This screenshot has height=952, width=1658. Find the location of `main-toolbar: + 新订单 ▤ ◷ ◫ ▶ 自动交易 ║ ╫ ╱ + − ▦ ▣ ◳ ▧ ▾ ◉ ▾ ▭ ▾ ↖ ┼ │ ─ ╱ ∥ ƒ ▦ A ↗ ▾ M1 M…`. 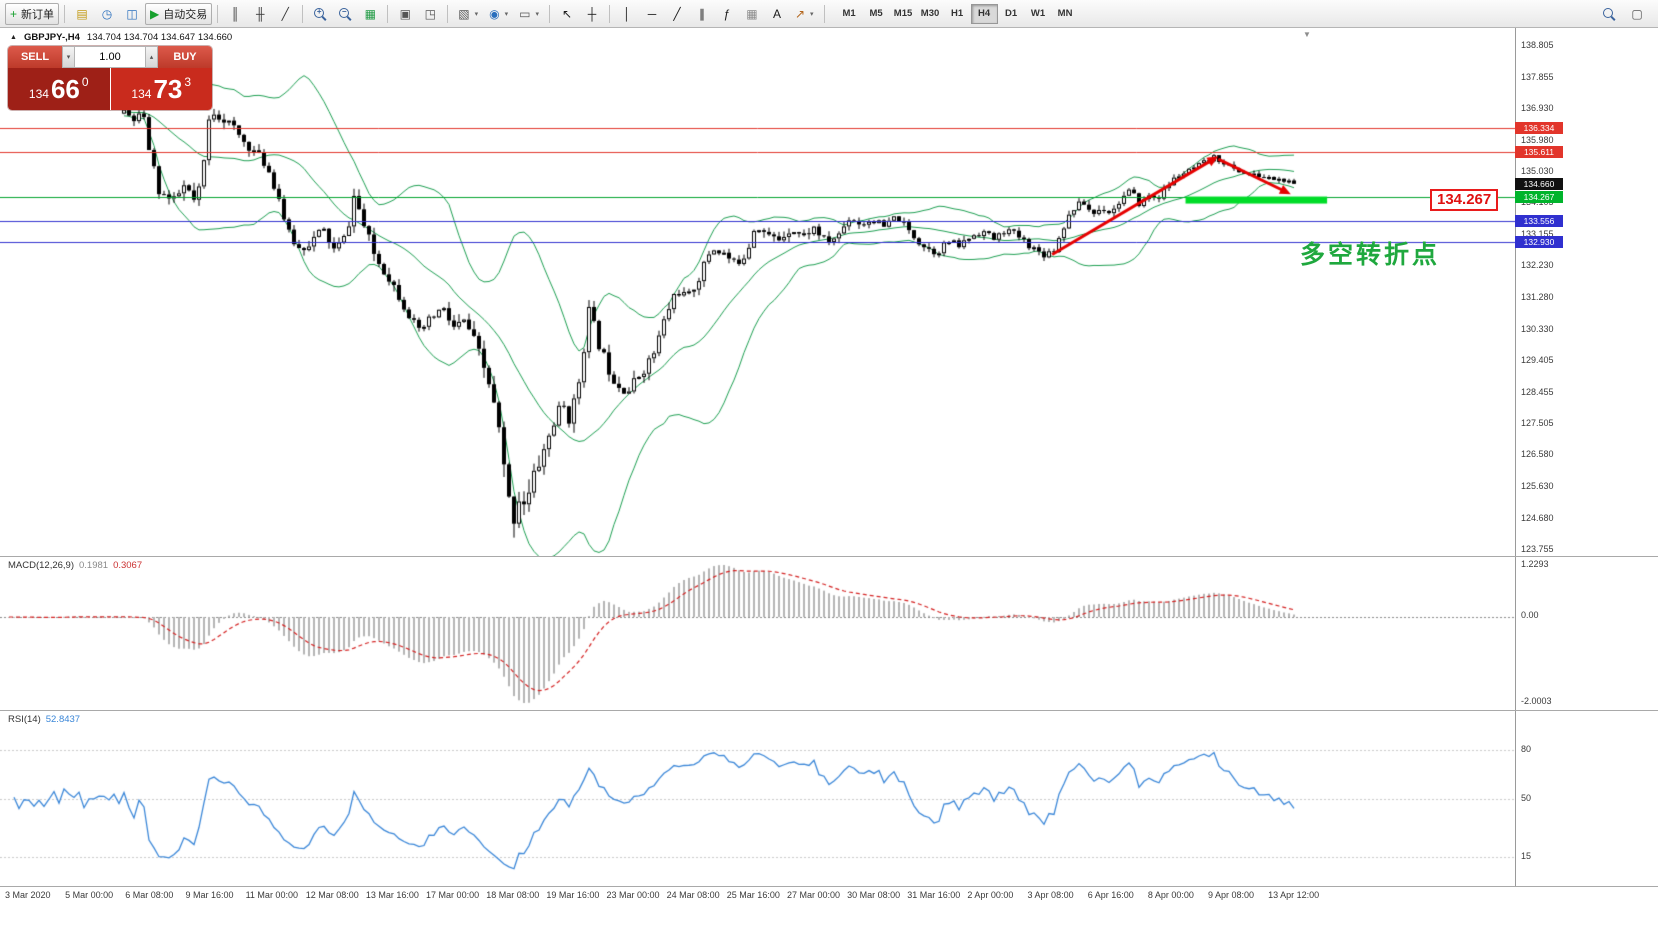

main-toolbar: + 新订单 ▤ ◷ ◫ ▶ 自动交易 ║ ╫ ╱ + − ▦ ▣ ◳ ▧ ▾ ◉ ▾ ▭ ▾ ↖ ┼ │ ─ ╱ ∥ ƒ ▦ A ↗ ▾ M1 M… is located at coordinates (829, 14).